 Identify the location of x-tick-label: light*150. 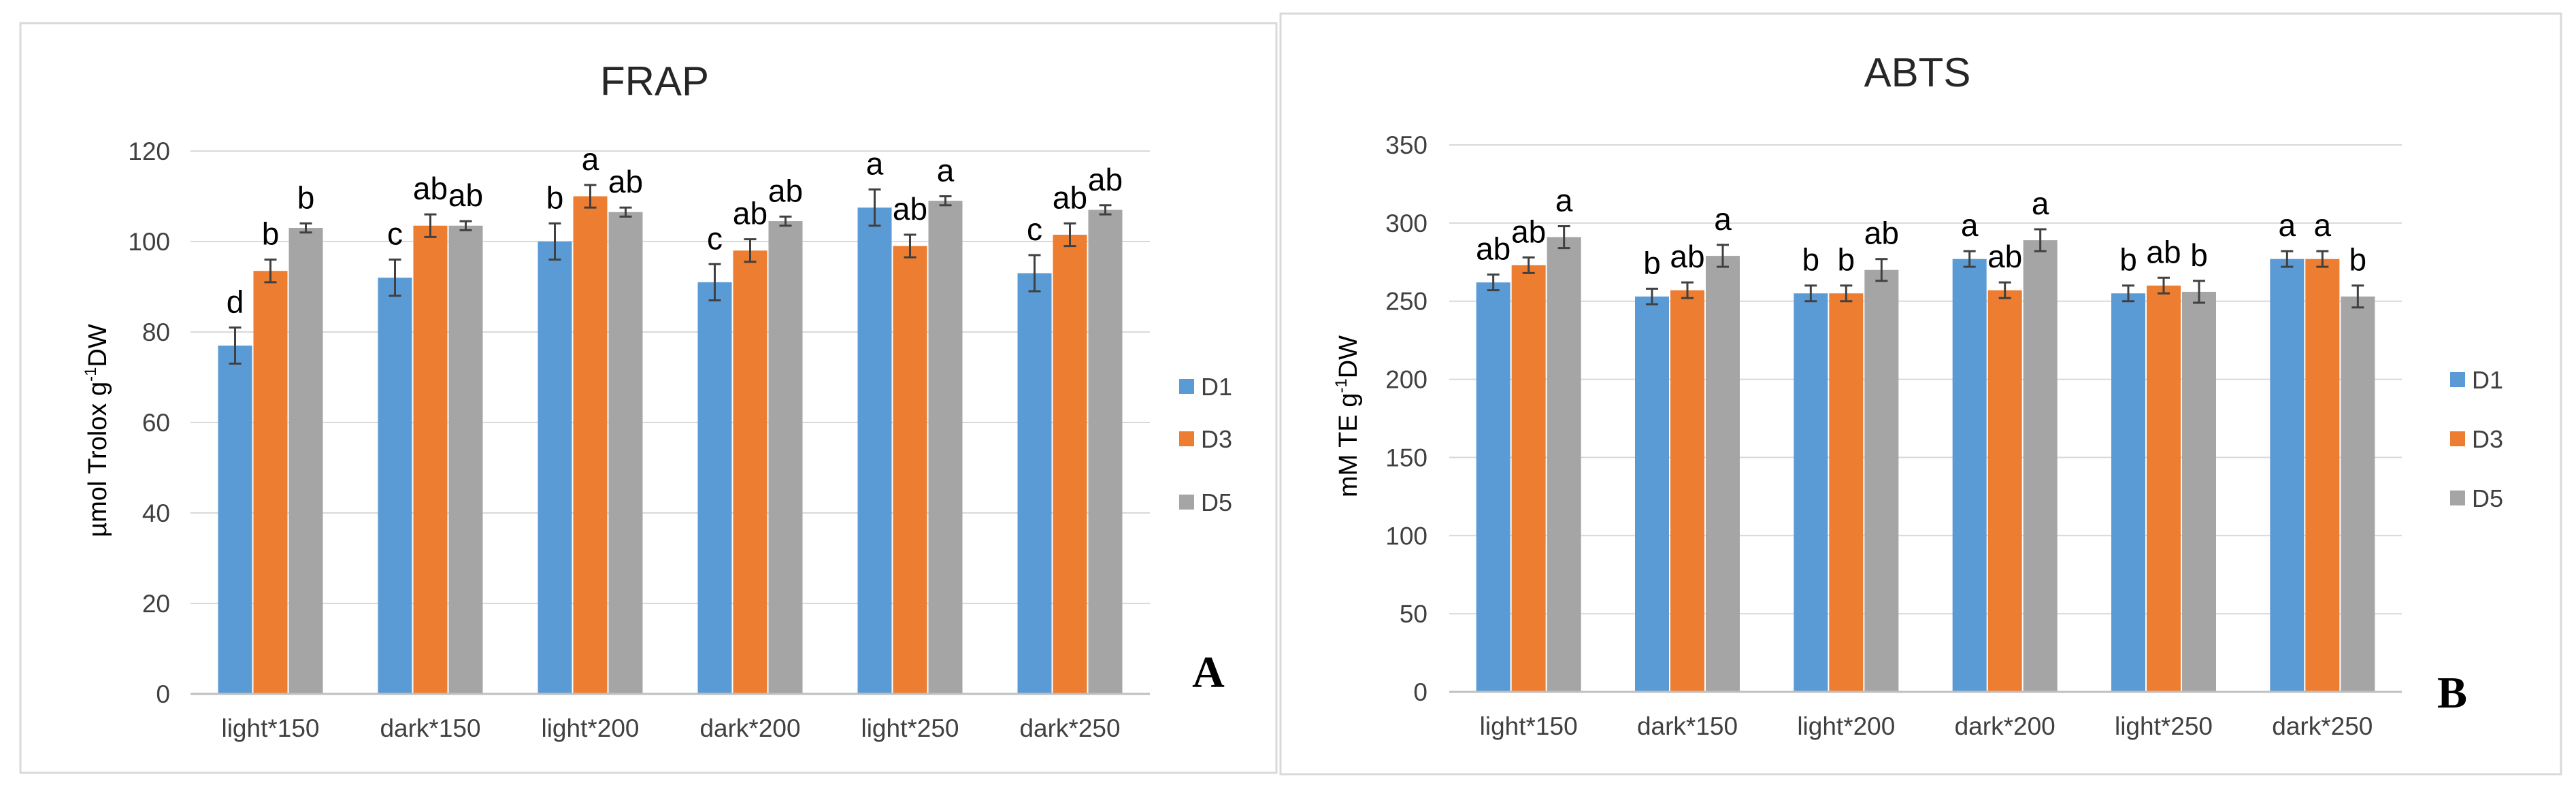
(270, 728).